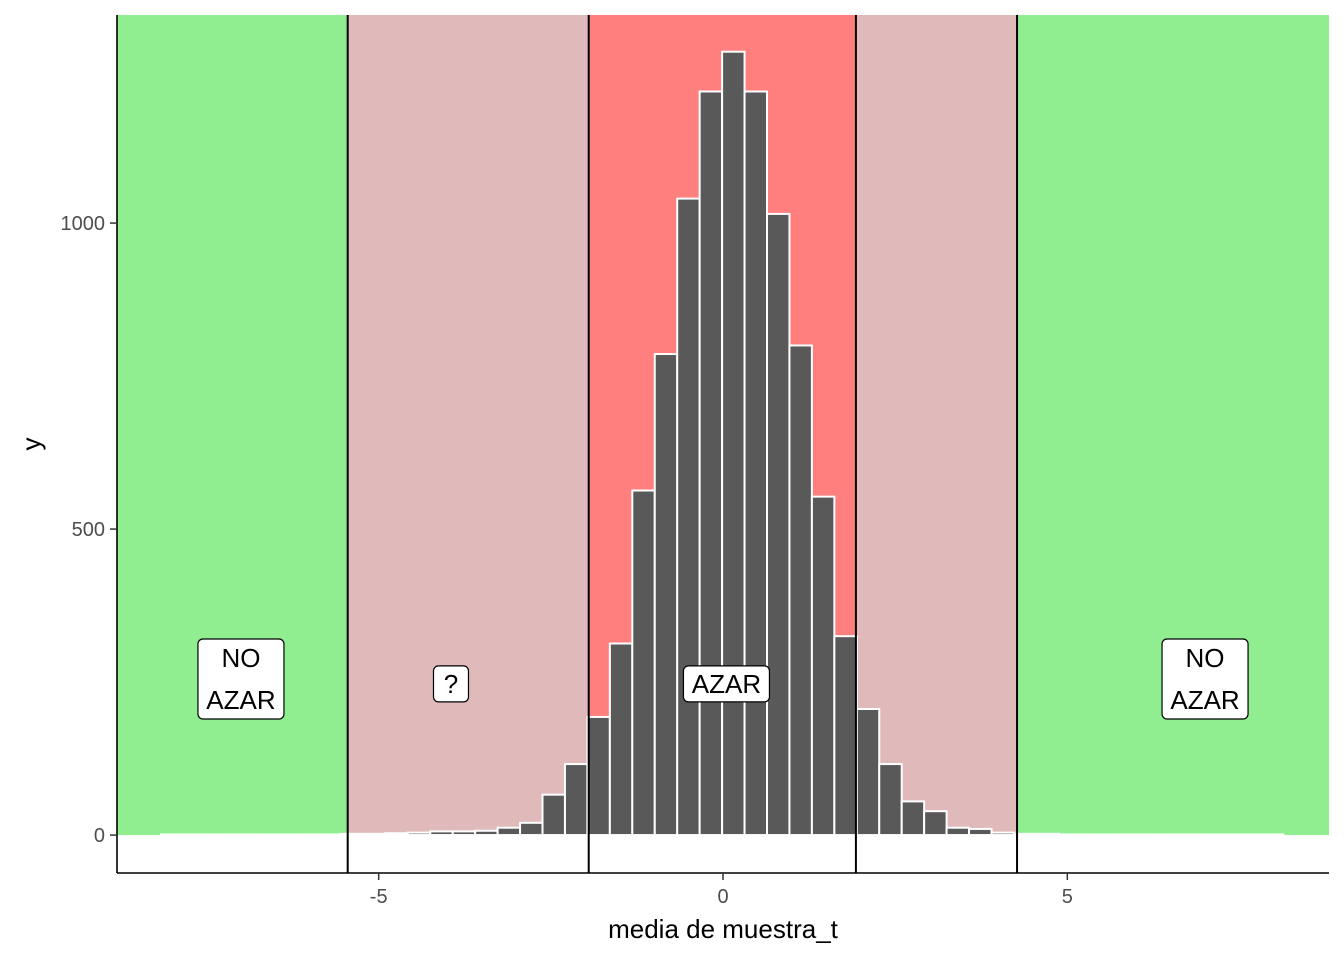 This screenshot has width=1344, height=960. I want to click on zone-labels: NO AZAR? AZAR NO AZAR, so click(723, 679).